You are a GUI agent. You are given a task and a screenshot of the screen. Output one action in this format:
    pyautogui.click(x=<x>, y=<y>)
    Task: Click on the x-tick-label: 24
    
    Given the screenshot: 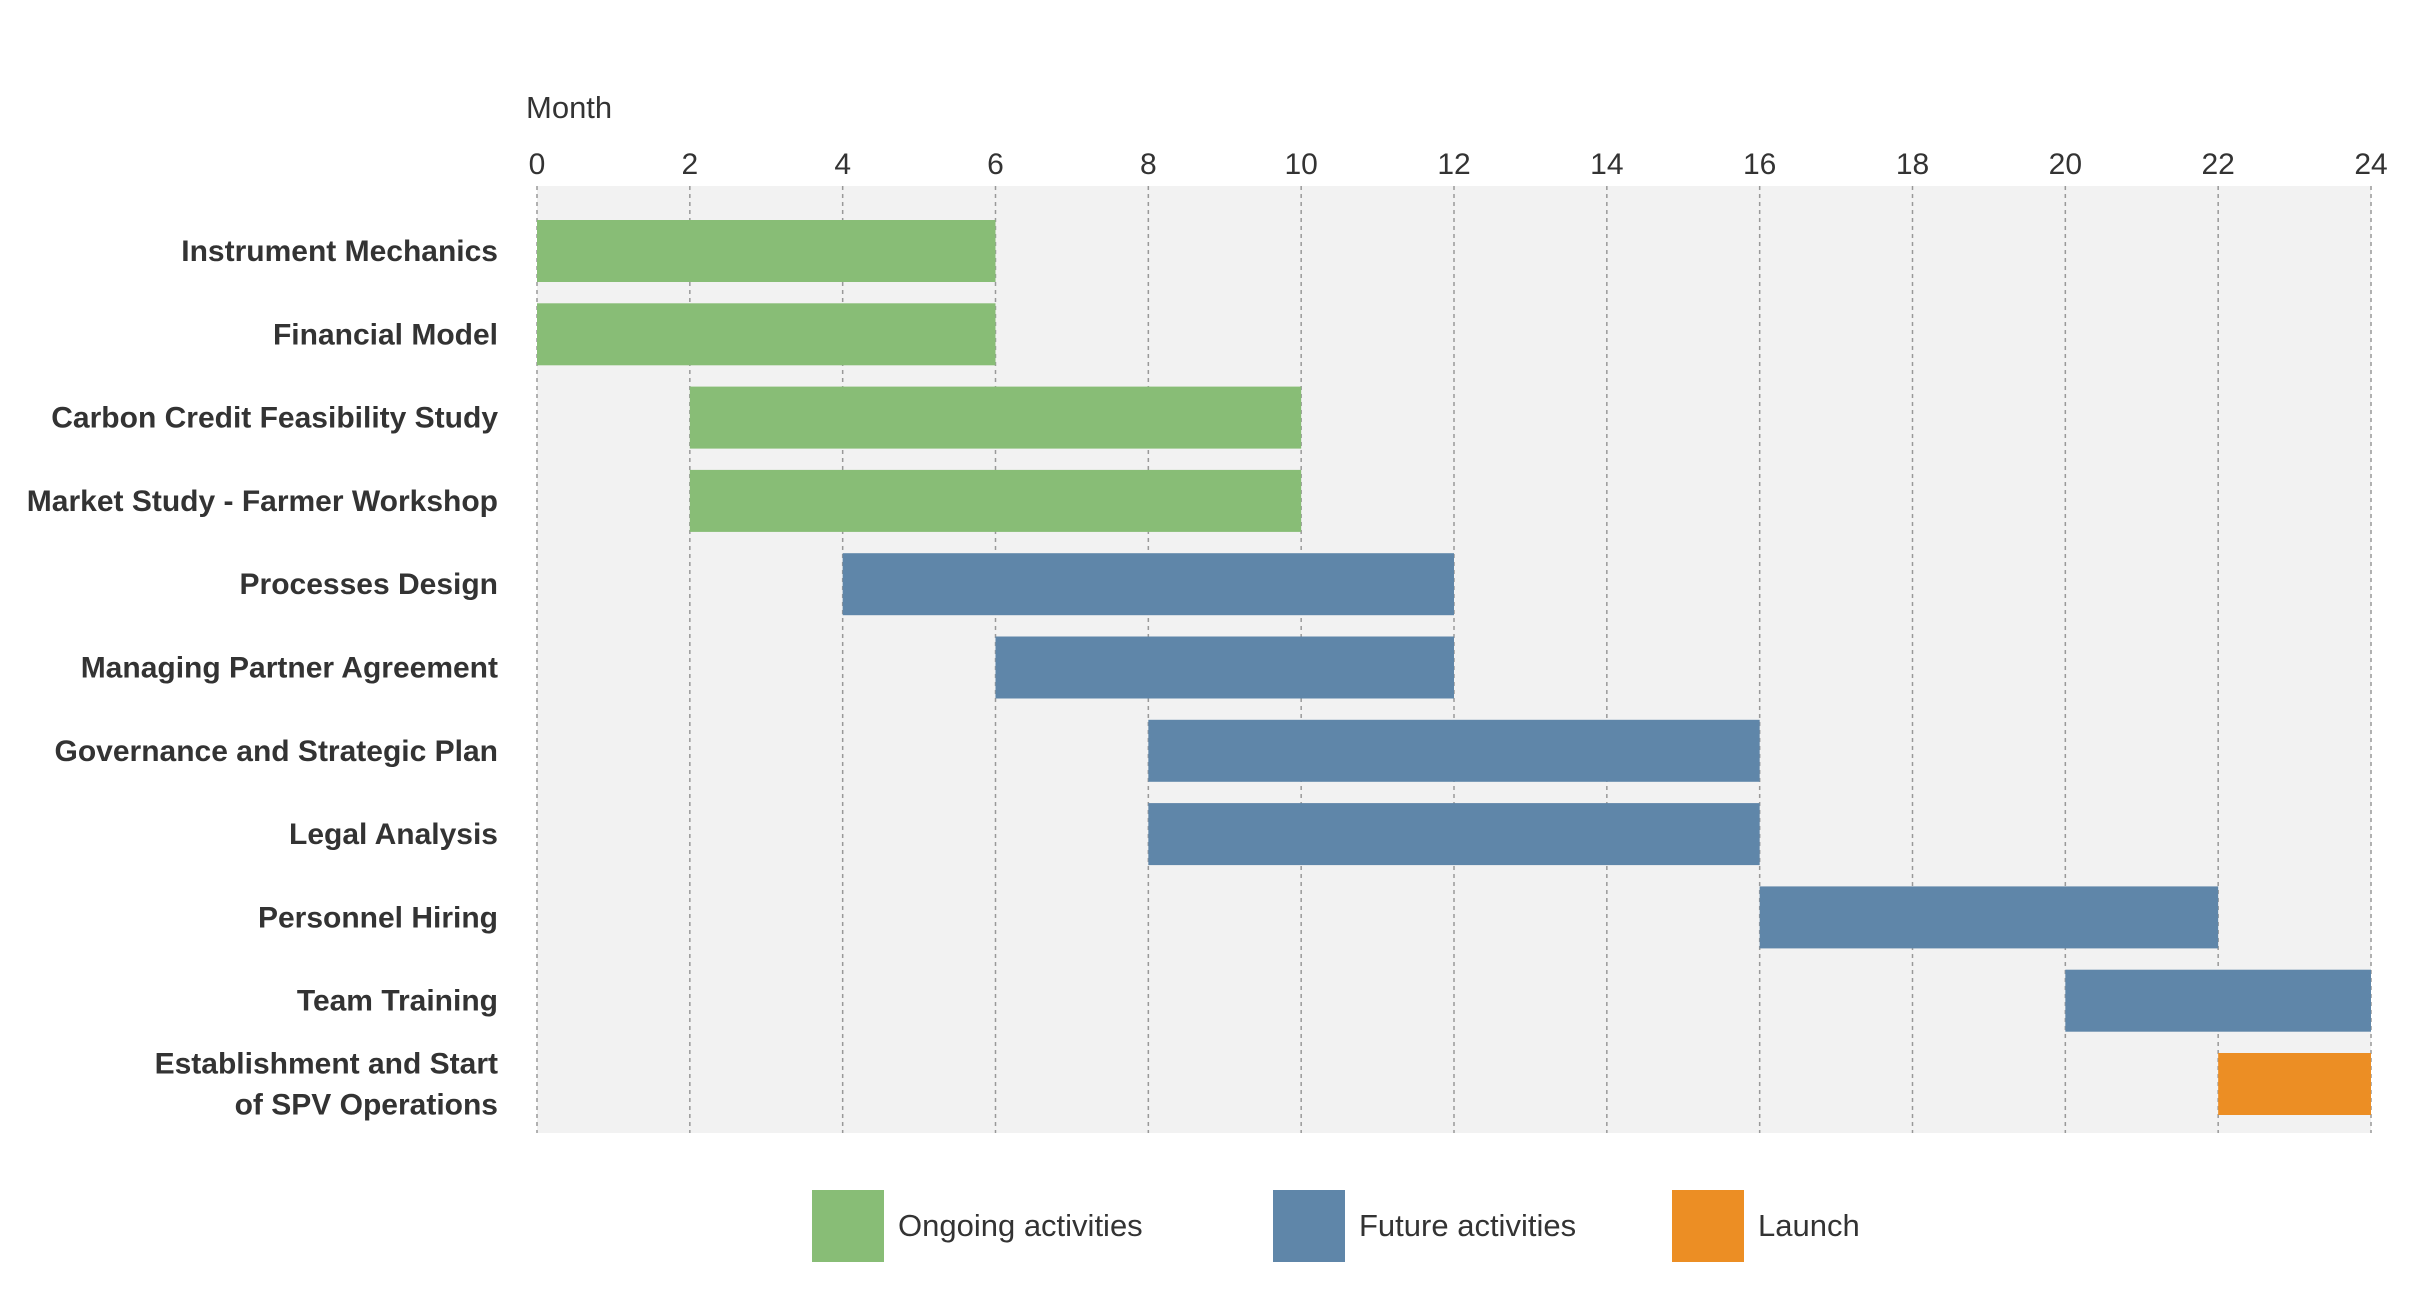 What is the action you would take?
    pyautogui.click(x=2370, y=164)
    